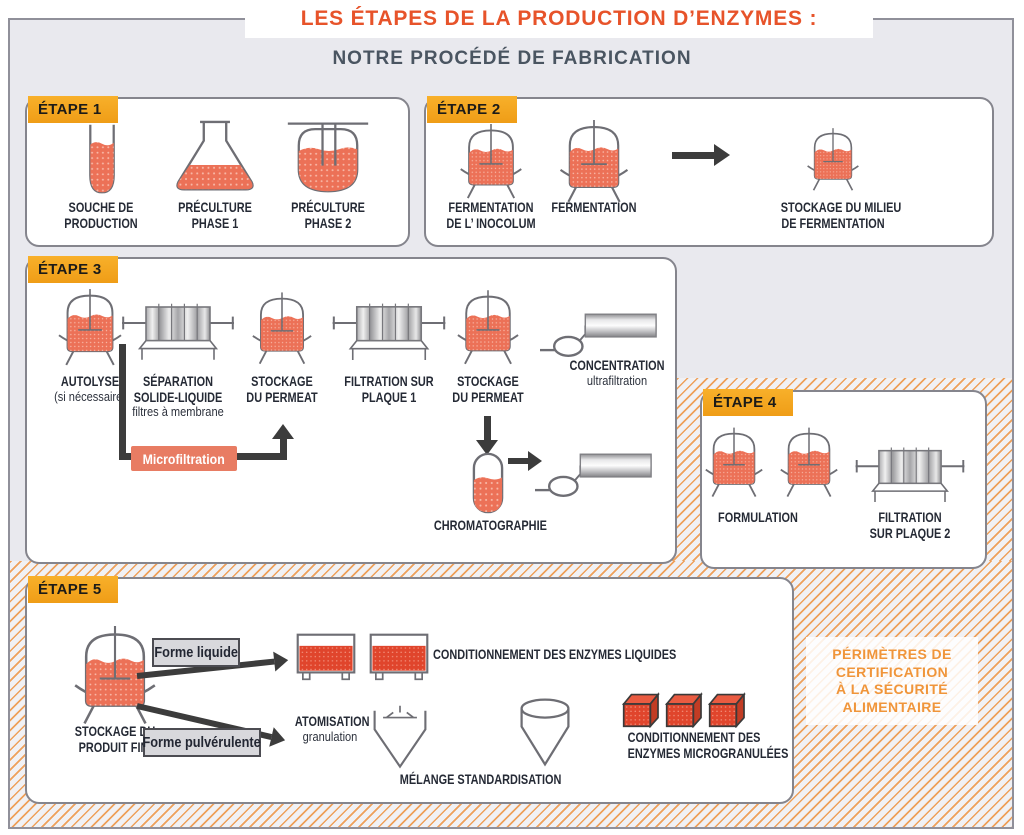 The height and width of the screenshot is (835, 1024). I want to click on page-title: LES ÉTAPES DE LA PRODUCTION D’ENZYMES :, so click(559, 18).